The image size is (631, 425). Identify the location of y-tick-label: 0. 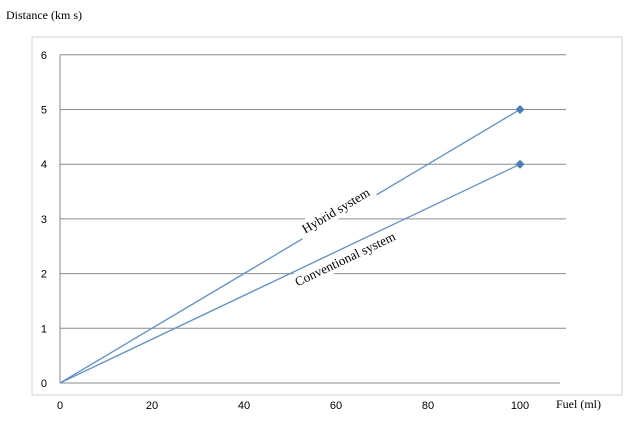
(44, 384).